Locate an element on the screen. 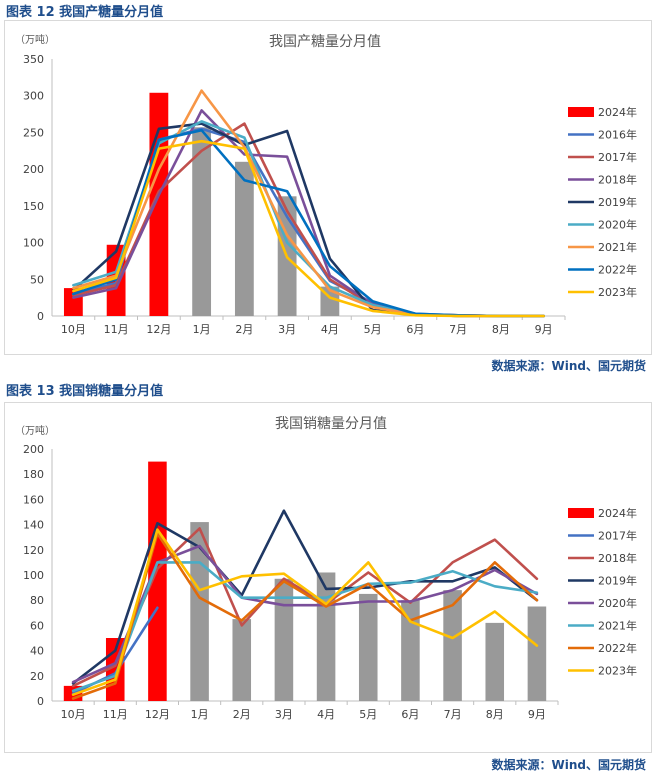 The image size is (656, 774). series-line-2021年 is located at coordinates (305, 627).